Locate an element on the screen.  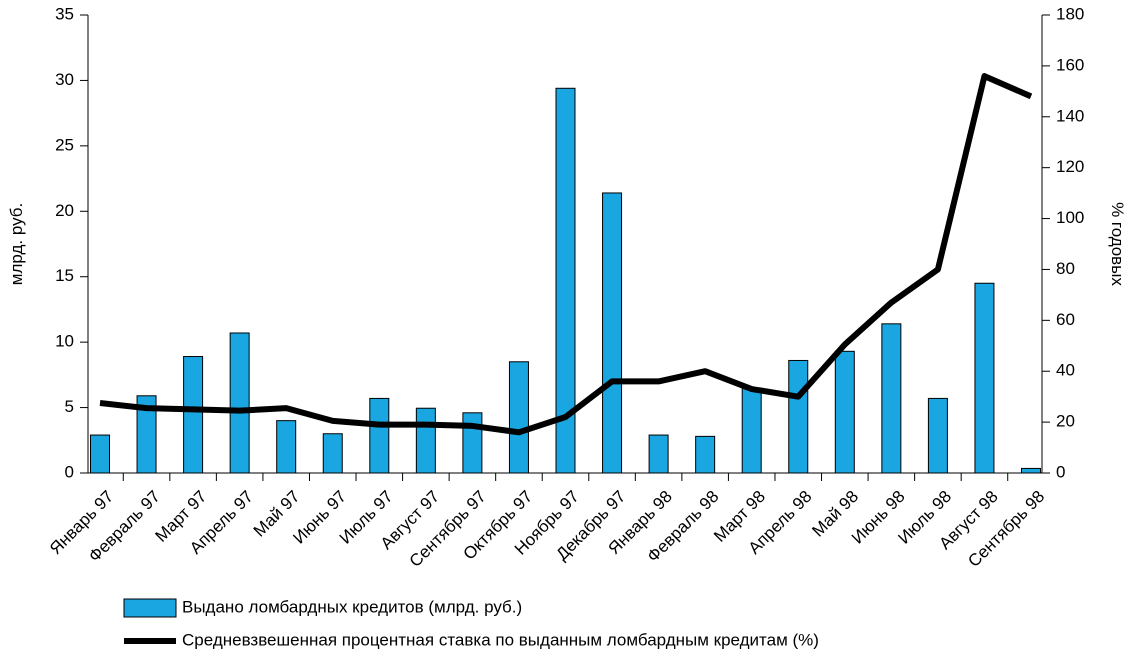
y2-tick-label: 60 is located at coordinates (1065, 319).